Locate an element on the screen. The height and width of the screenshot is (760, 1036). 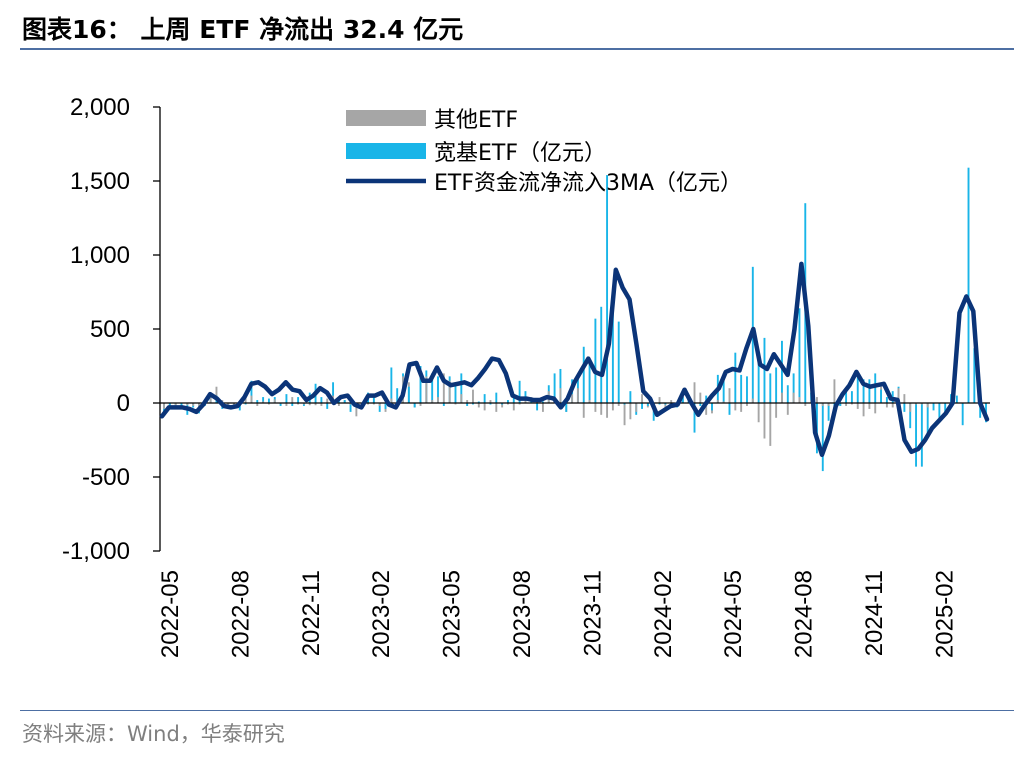
x-tick-label: 2022-05 is located at coordinates (170, 614).